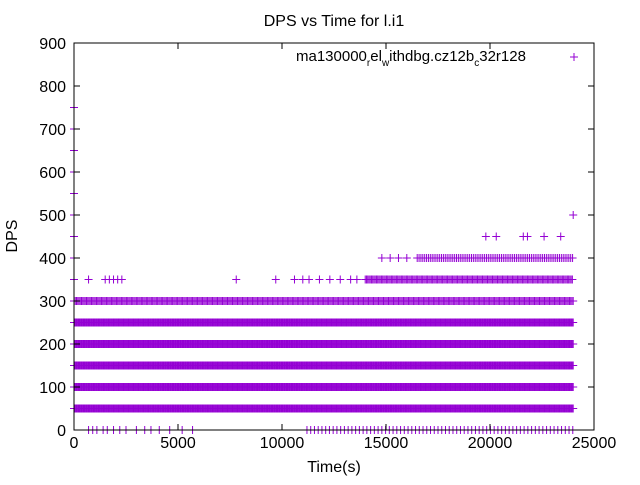  I want to click on x-tick-label: 5000, so click(178, 443).